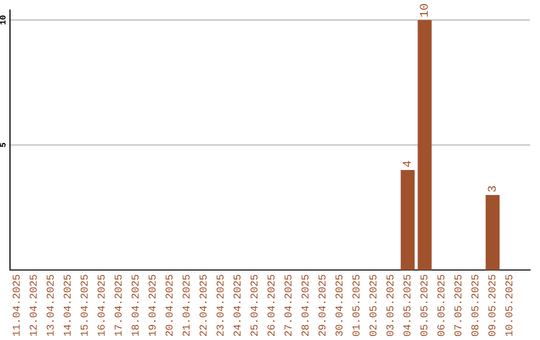 The image size is (540, 340). What do you see at coordinates (271, 305) in the screenshot?
I see `x-tick-label: 26.04.2025` at bounding box center [271, 305].